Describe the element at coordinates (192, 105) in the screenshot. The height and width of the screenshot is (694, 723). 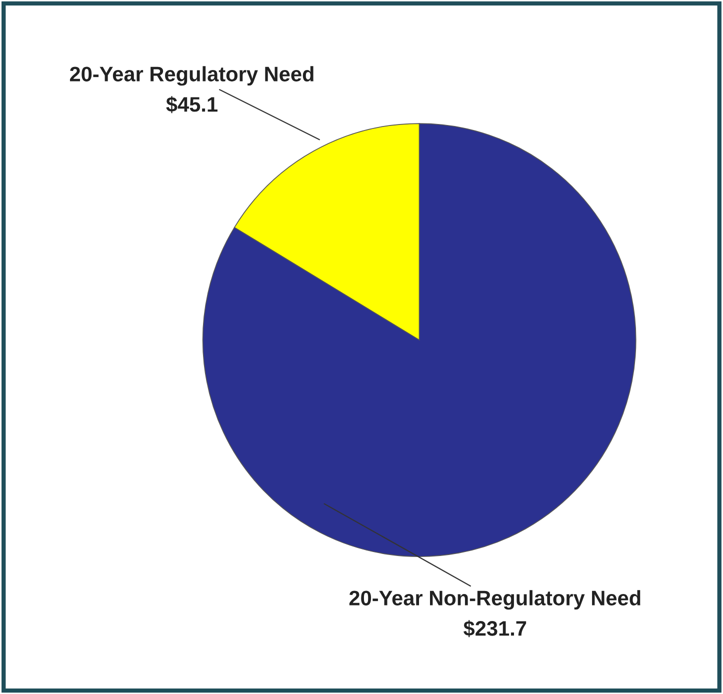
I see `data-label: $45.1` at that location.